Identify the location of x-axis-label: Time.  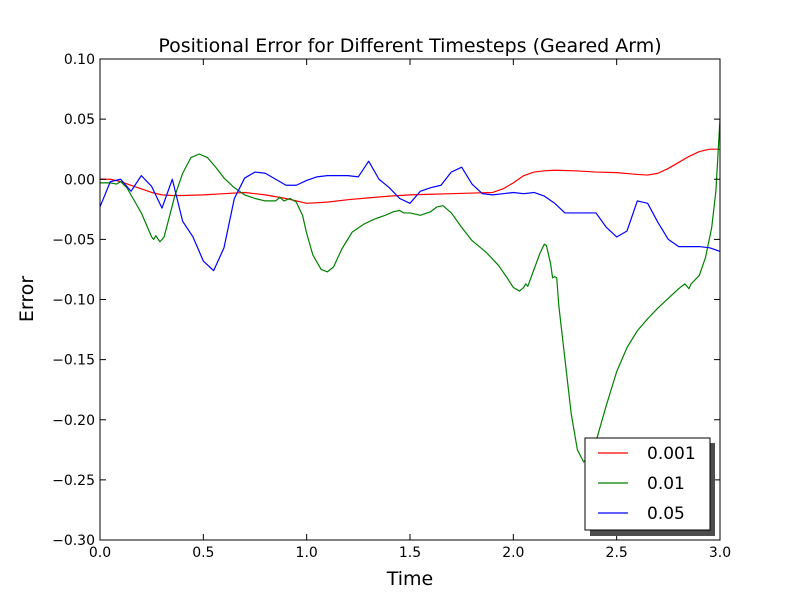
(410, 579).